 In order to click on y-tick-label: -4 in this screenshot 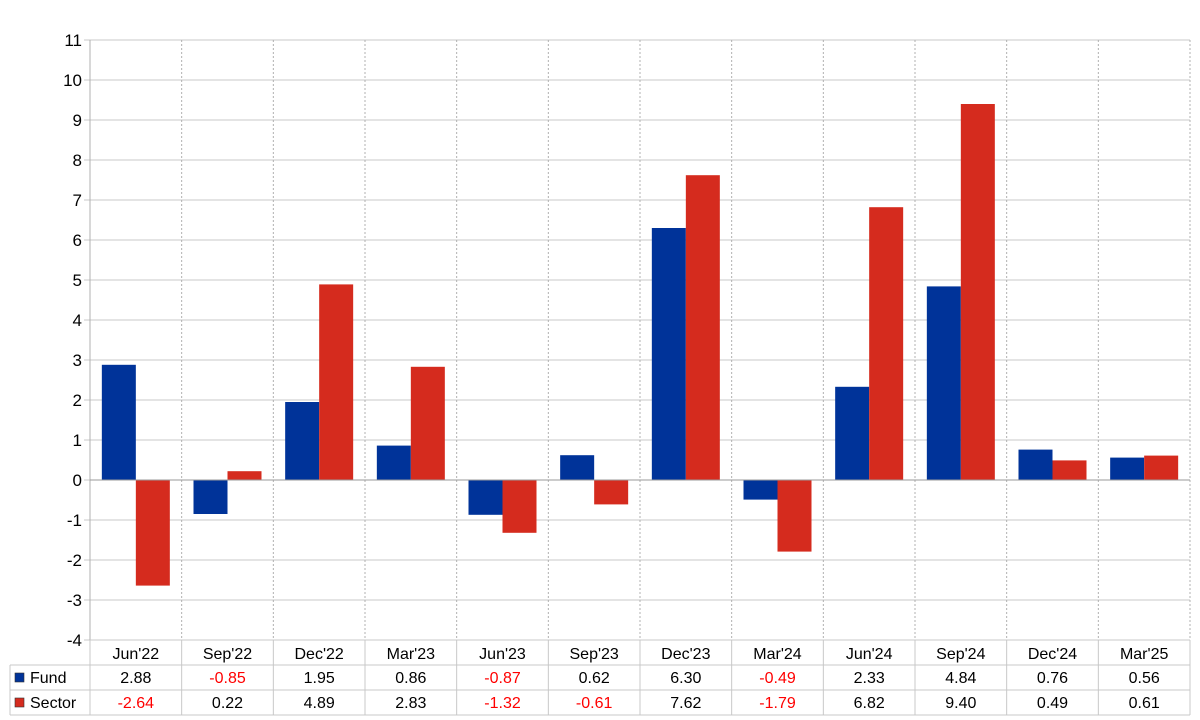, I will do `click(74, 640)`.